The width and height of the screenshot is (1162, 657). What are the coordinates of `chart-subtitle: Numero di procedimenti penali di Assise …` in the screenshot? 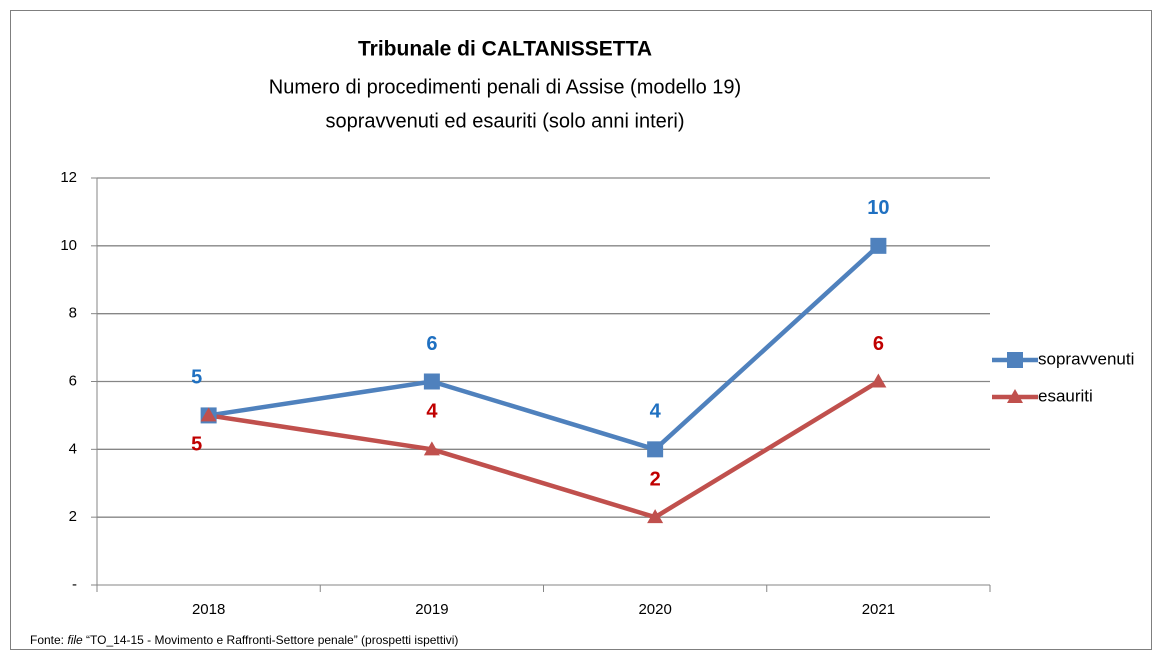 It's located at (505, 87).